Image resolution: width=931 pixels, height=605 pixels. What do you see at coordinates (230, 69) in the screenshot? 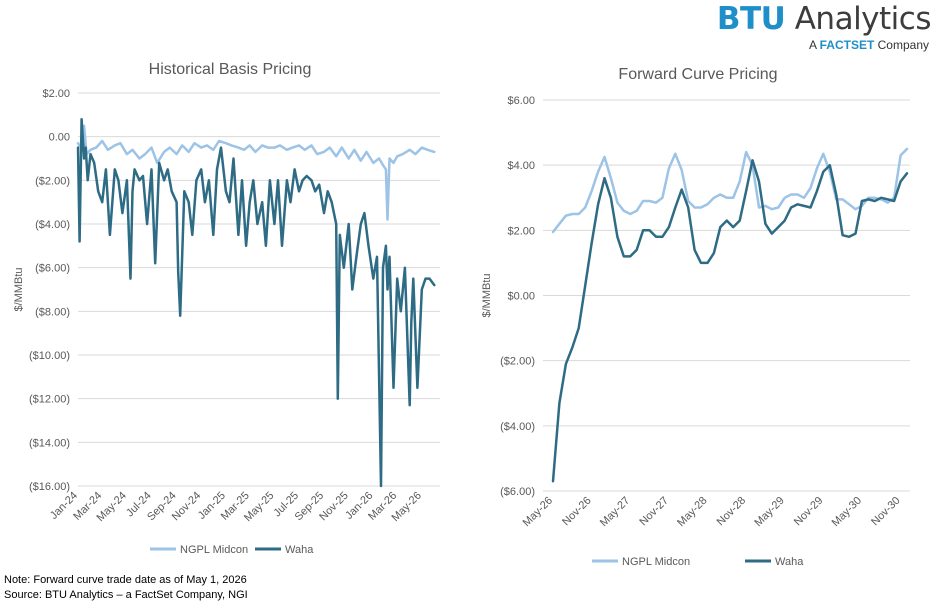
I see `chart-title: Historical Basis Pricing` at bounding box center [230, 69].